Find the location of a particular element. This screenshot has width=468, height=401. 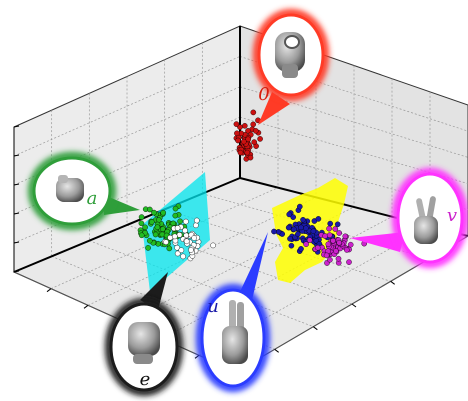

hand-sign-a-icon is located at coordinates (70, 188).